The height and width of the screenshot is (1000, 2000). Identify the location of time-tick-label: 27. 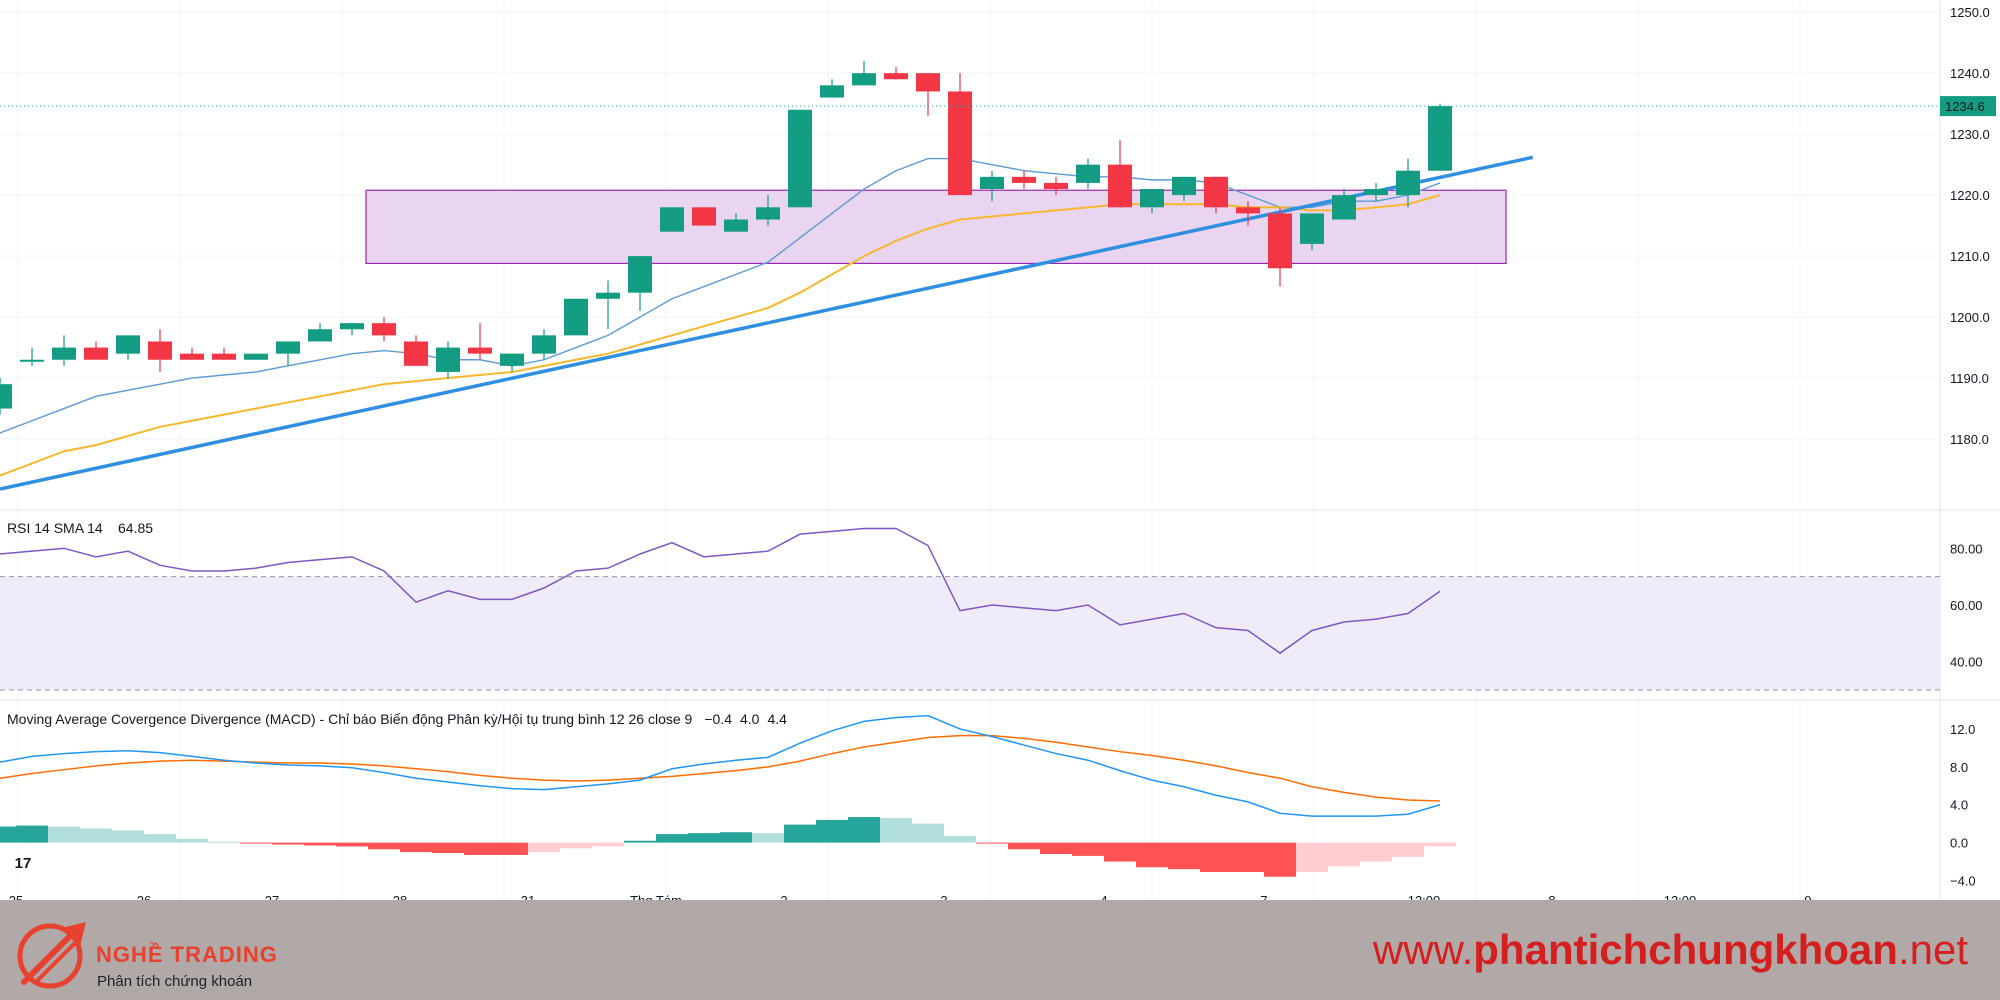
(272, 896).